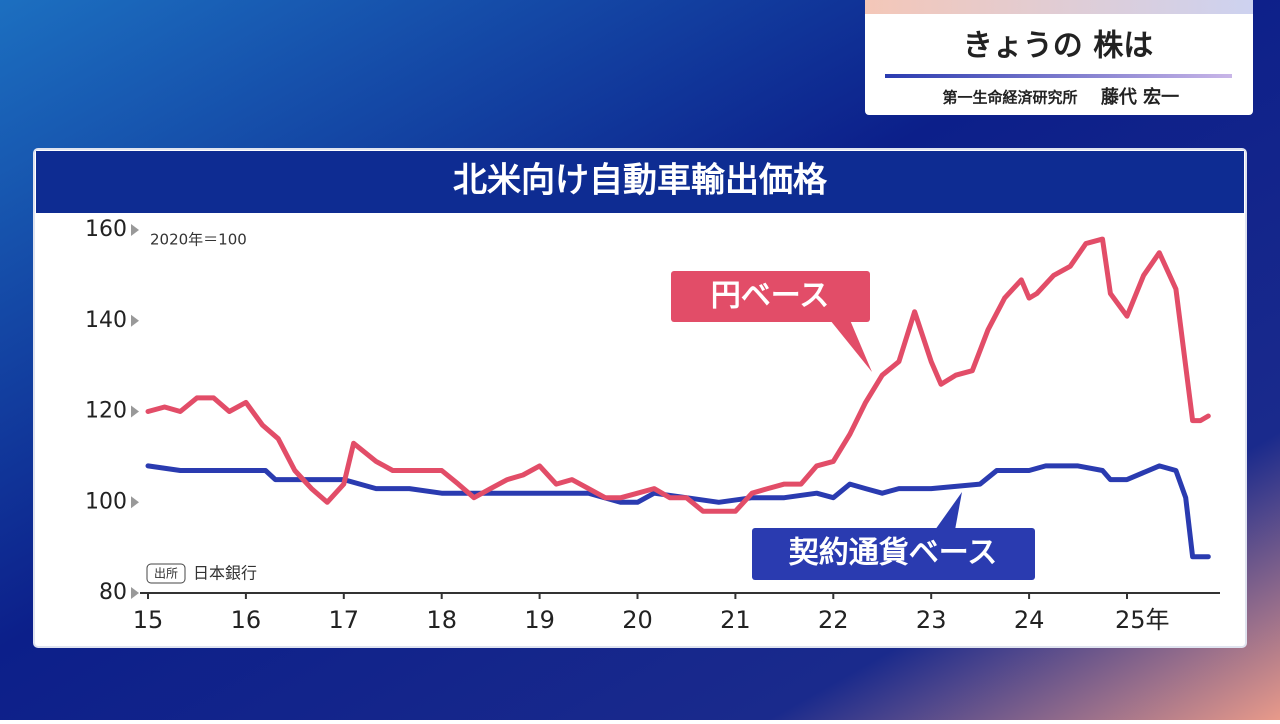 This screenshot has width=1280, height=724. Describe the element at coordinates (1059, 7) in the screenshot. I see `card-strip` at that location.